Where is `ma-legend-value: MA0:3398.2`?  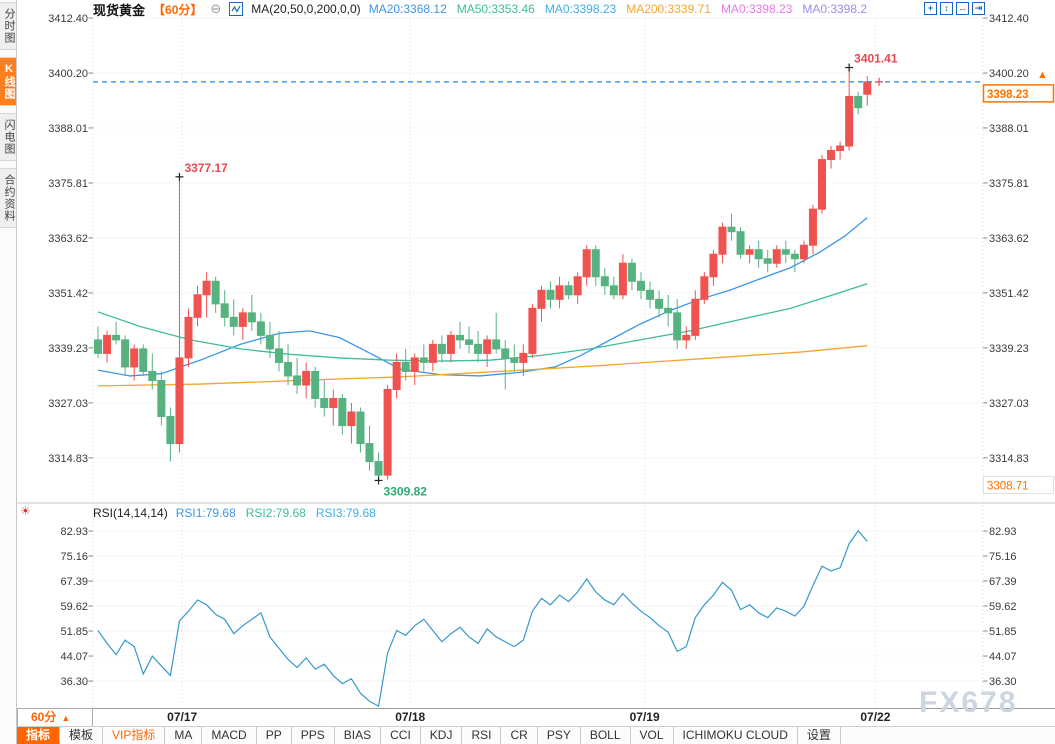
ma-legend-value: MA0:3398.2 is located at coordinates (835, 9).